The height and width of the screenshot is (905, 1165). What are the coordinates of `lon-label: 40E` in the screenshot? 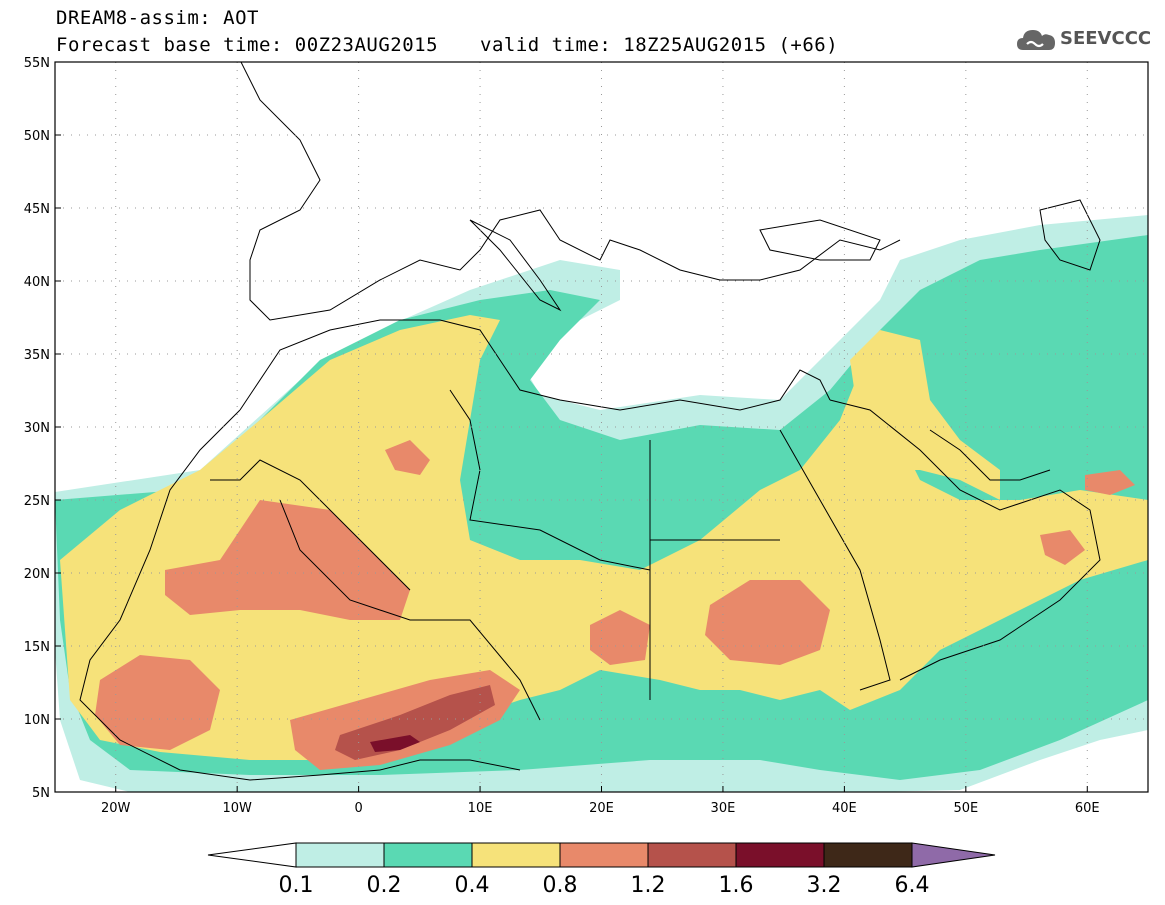 It's located at (844, 808).